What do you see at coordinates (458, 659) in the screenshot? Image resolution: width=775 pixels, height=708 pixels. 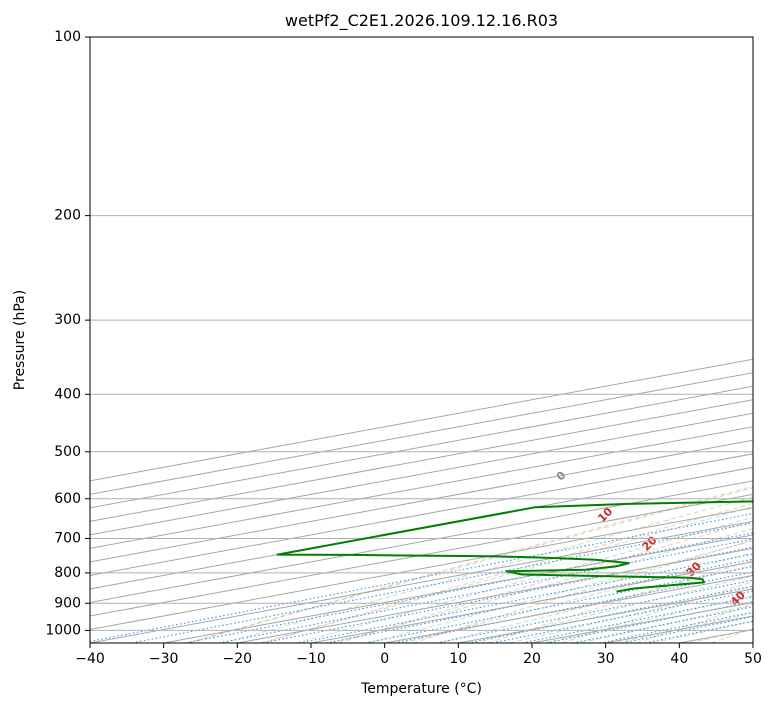 I see `x-tick-label: 10` at bounding box center [458, 659].